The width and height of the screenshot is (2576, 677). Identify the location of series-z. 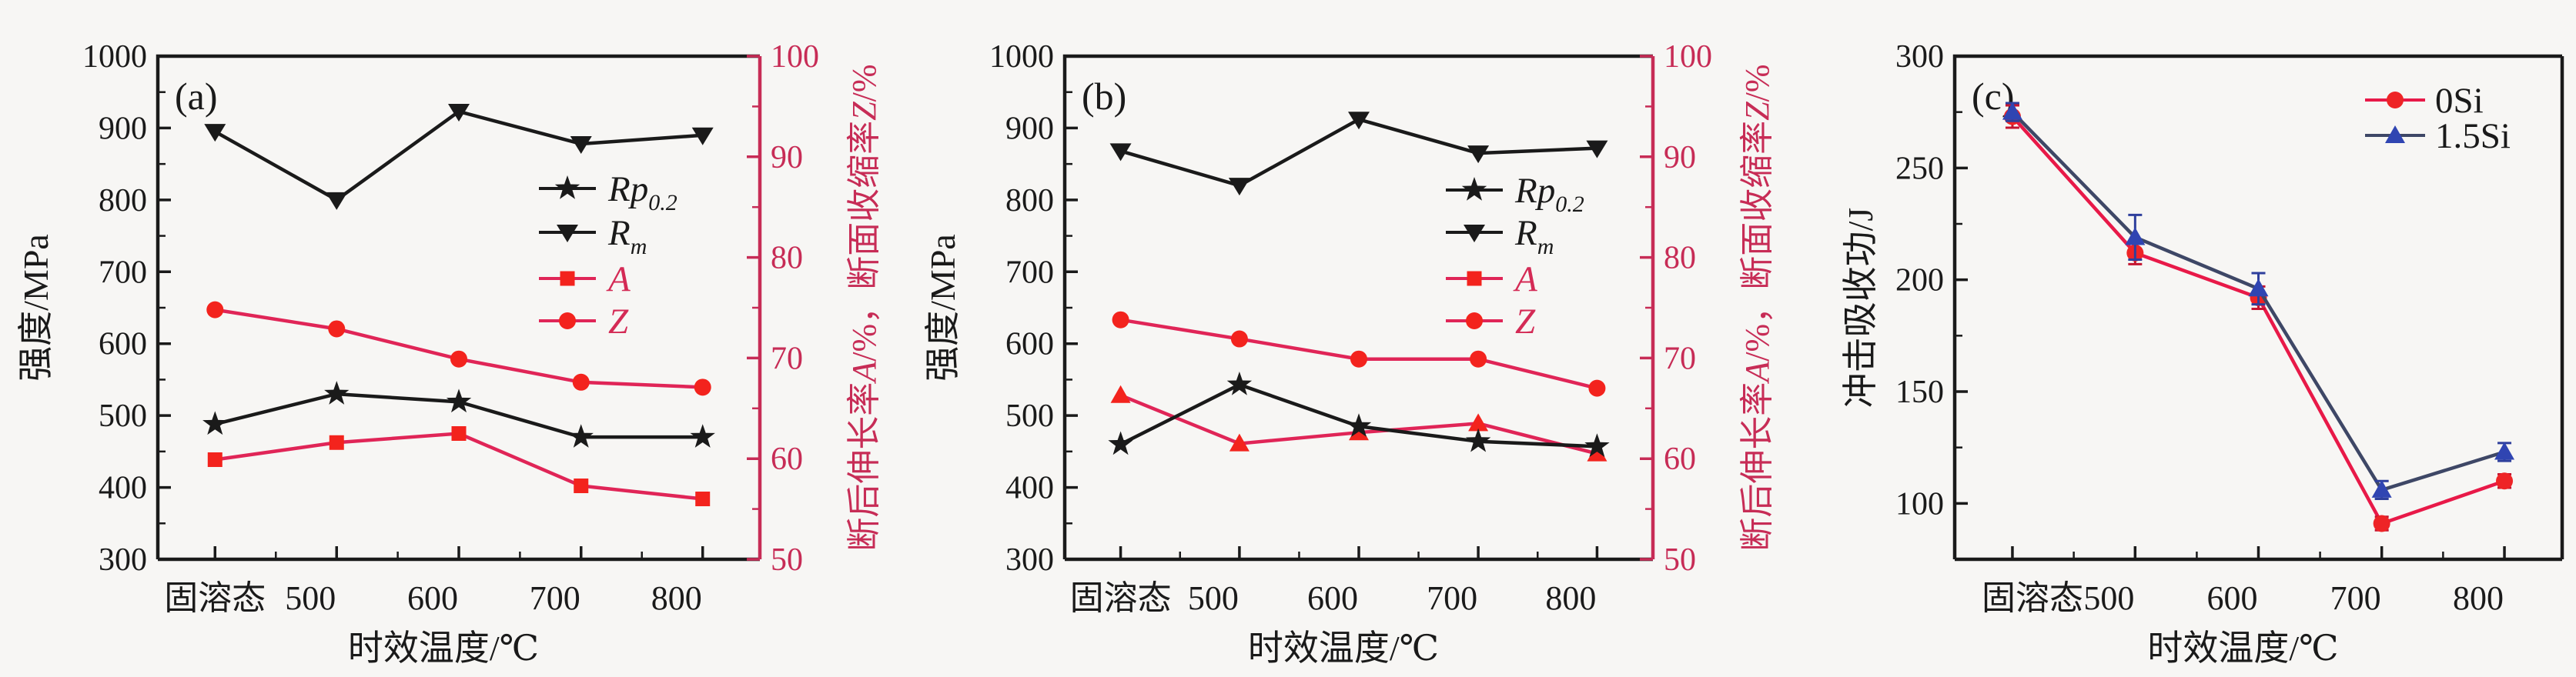
(1359, 354).